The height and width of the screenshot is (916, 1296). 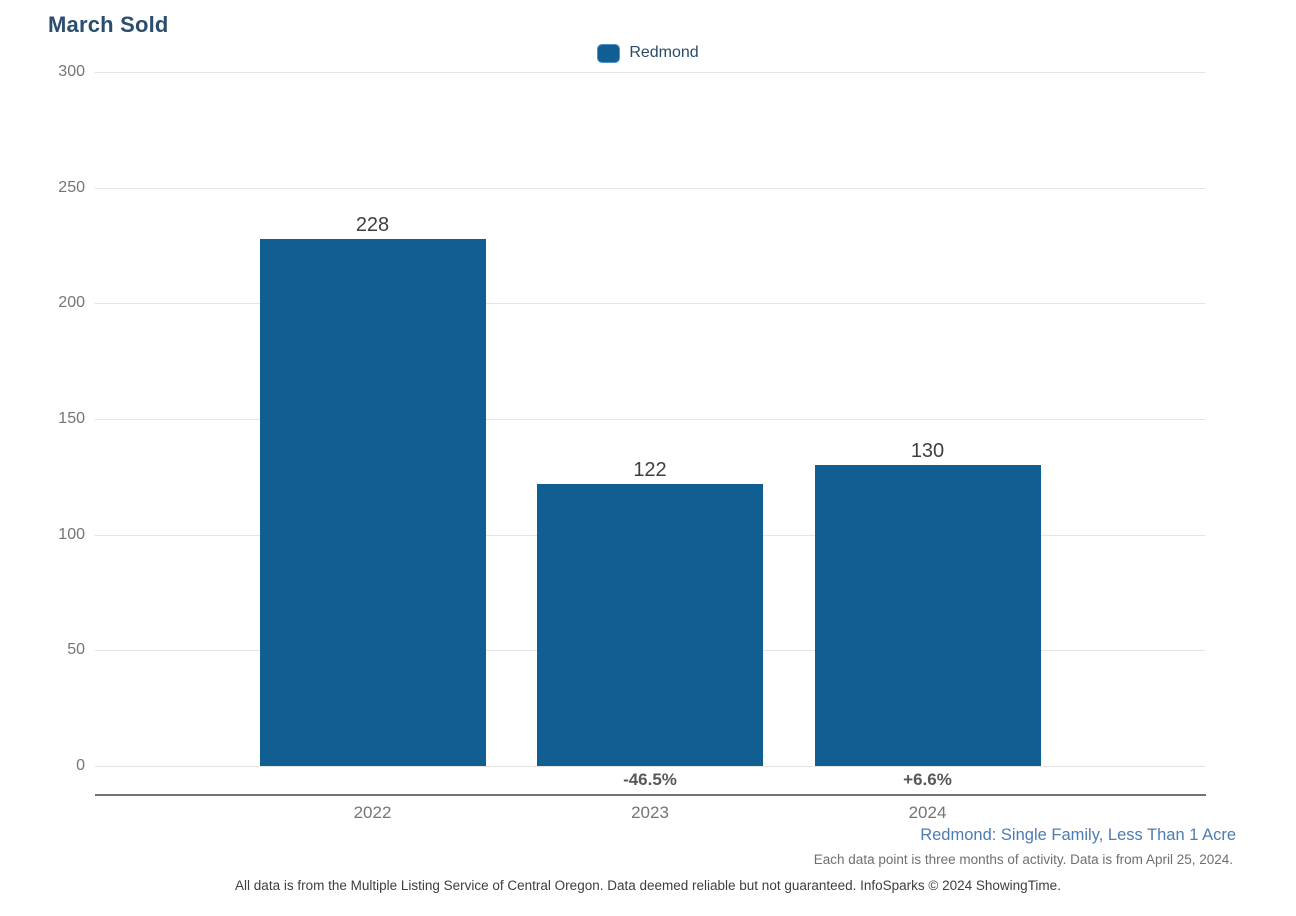 I want to click on segment-description: Redmond: Single Family, Less Than 1 Acre, so click(x=1078, y=835).